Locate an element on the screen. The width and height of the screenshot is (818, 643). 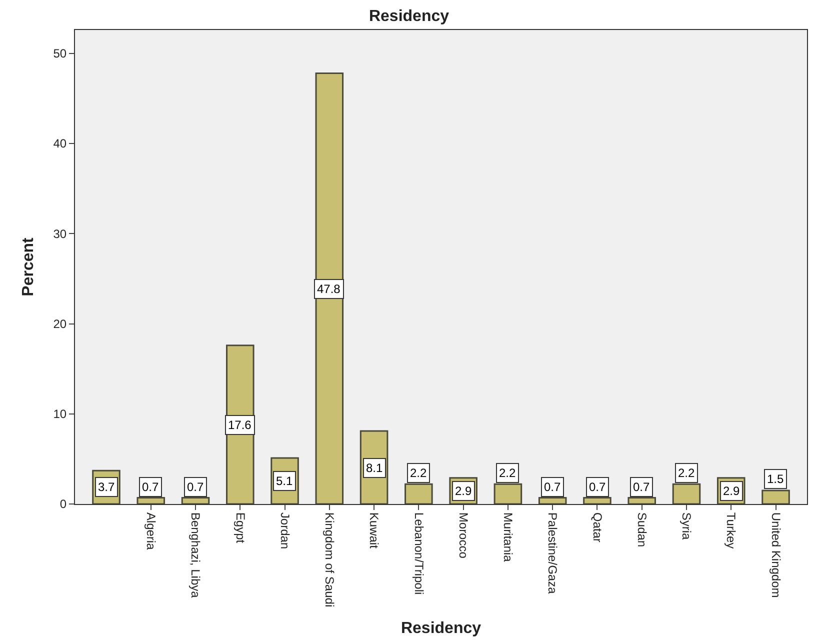
y-tick-label: 40 is located at coordinates (60, 143).